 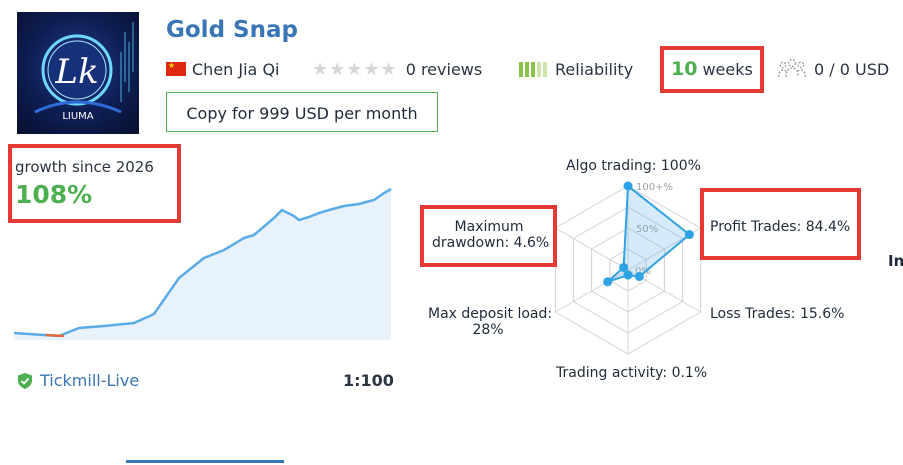 I want to click on scale-label-100: 100+%, so click(x=654, y=187).